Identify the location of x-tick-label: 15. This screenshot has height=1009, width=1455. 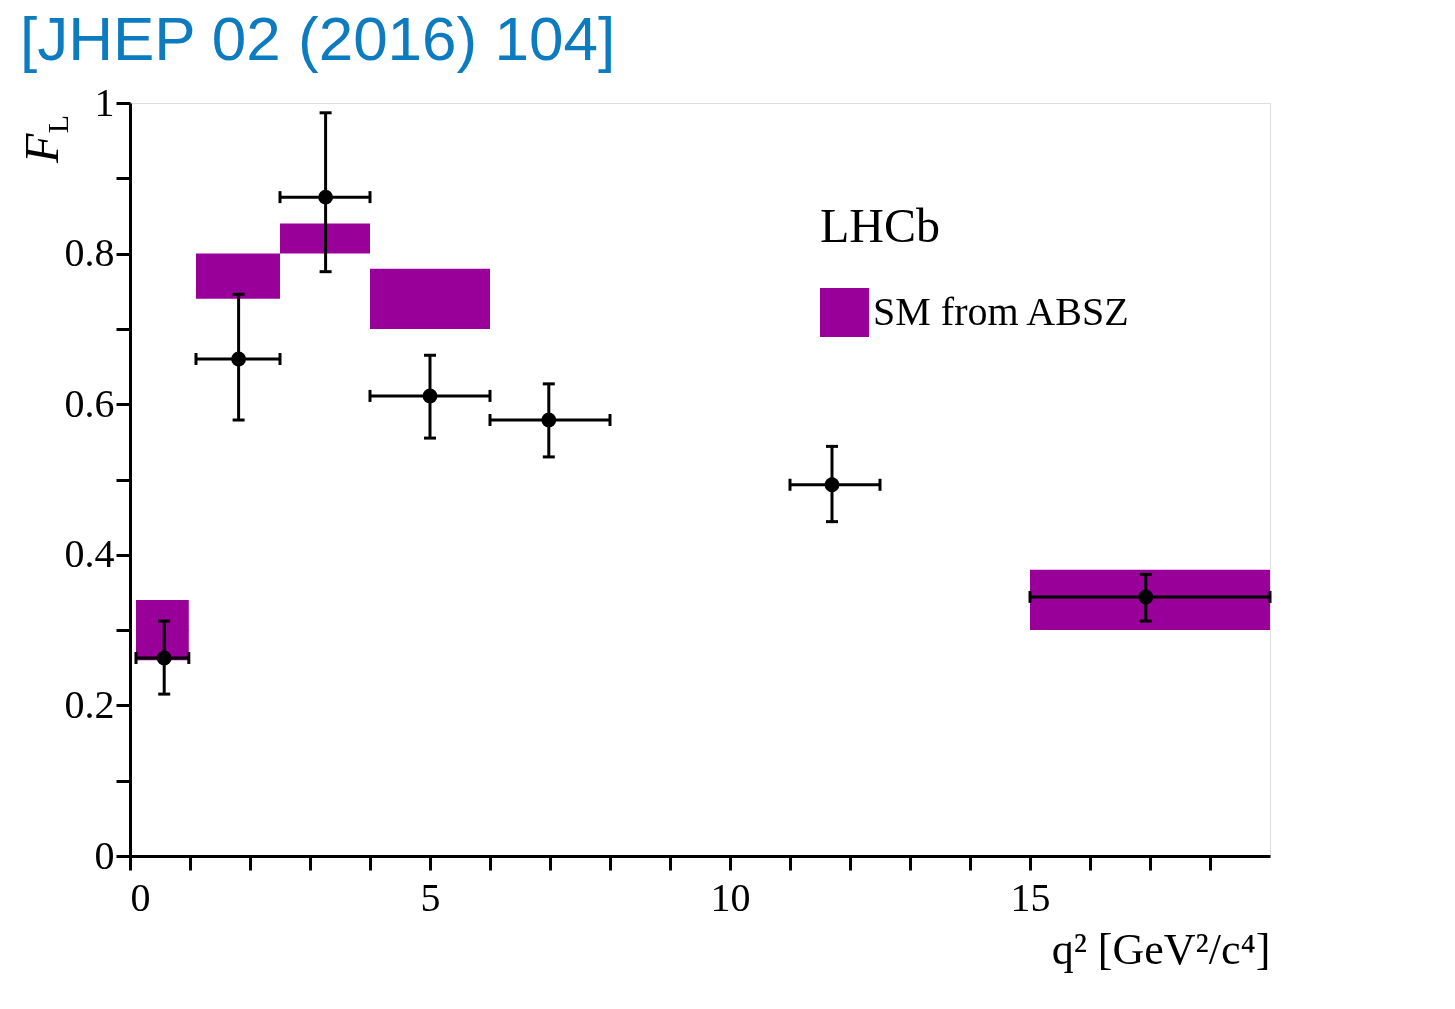
(1030, 897).